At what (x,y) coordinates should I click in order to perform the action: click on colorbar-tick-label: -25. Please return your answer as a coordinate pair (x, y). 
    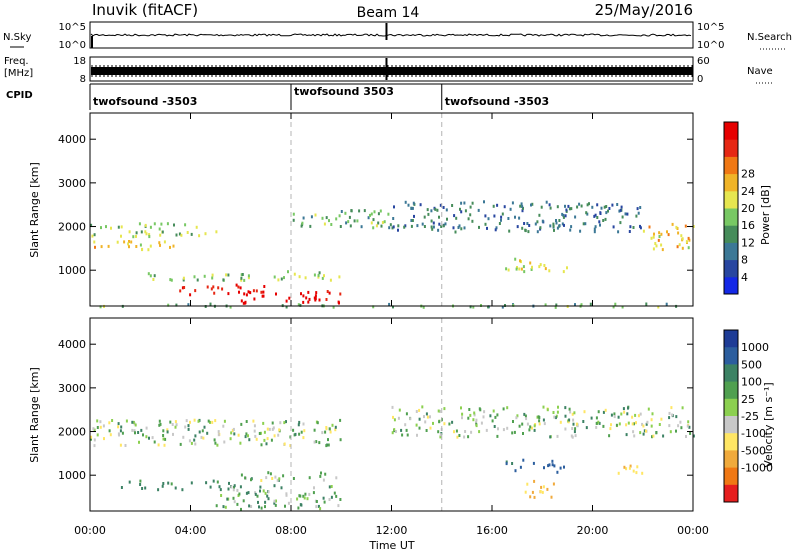
    Looking at the image, I should click on (750, 416).